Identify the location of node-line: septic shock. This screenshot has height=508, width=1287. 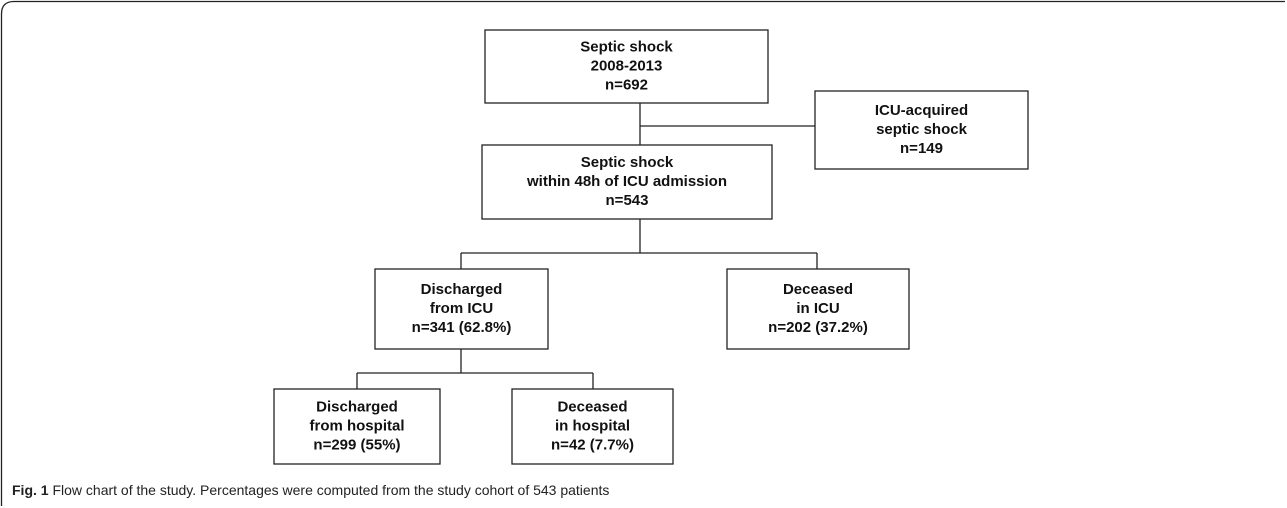
(922, 129).